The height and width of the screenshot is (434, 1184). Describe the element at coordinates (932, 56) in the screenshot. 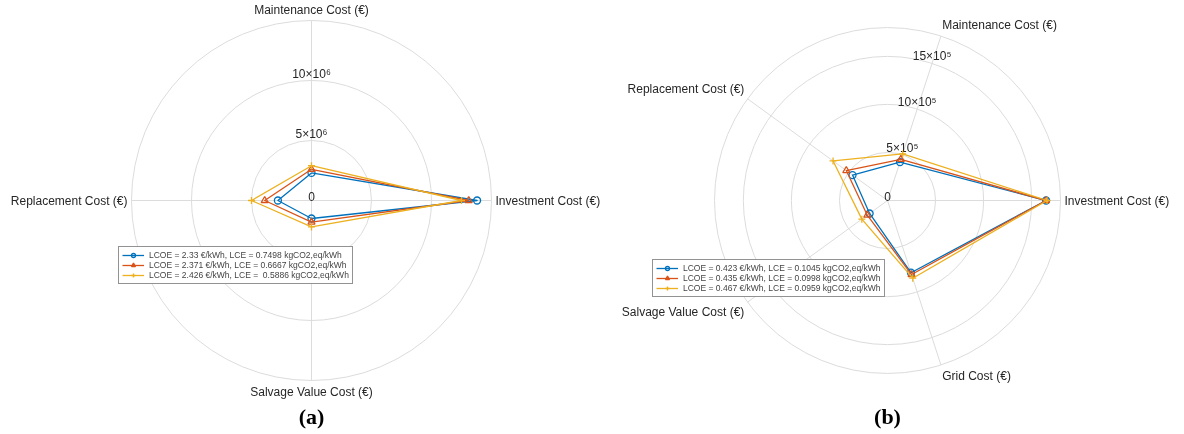

I see `y-tick-label: 15×10⁵` at that location.